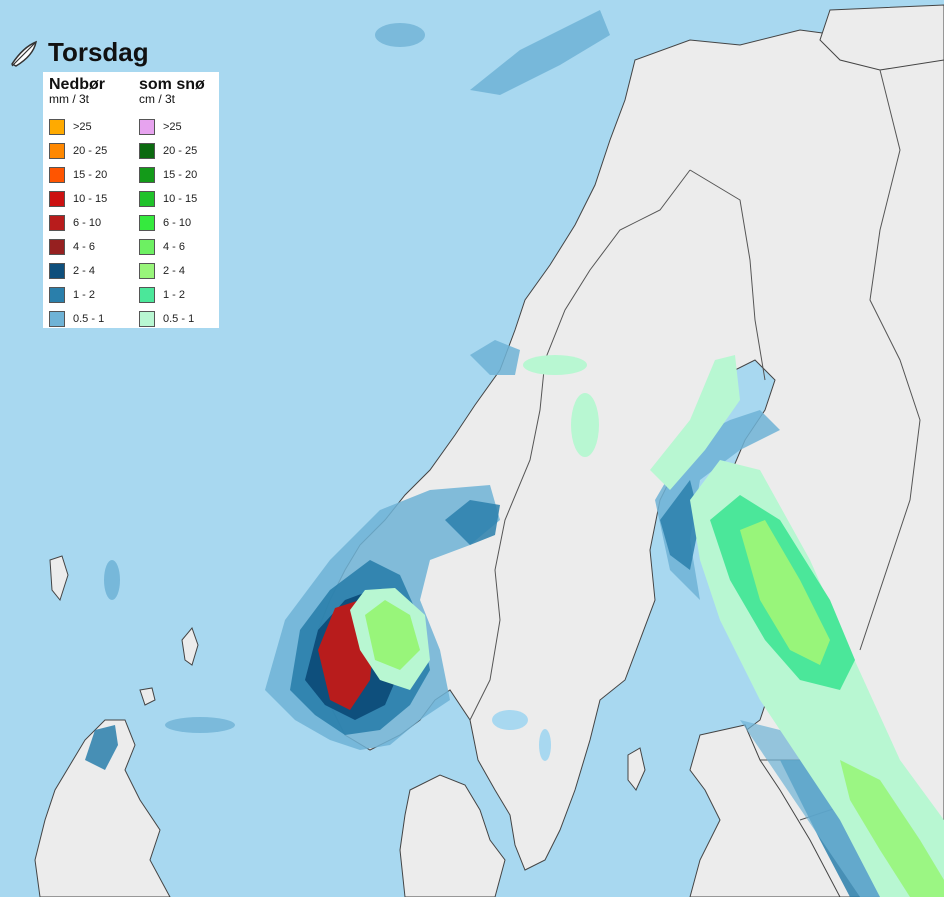 The width and height of the screenshot is (944, 897). Describe the element at coordinates (89, 319) in the screenshot. I see `legend-rain-label: 0.5 - 1` at that location.